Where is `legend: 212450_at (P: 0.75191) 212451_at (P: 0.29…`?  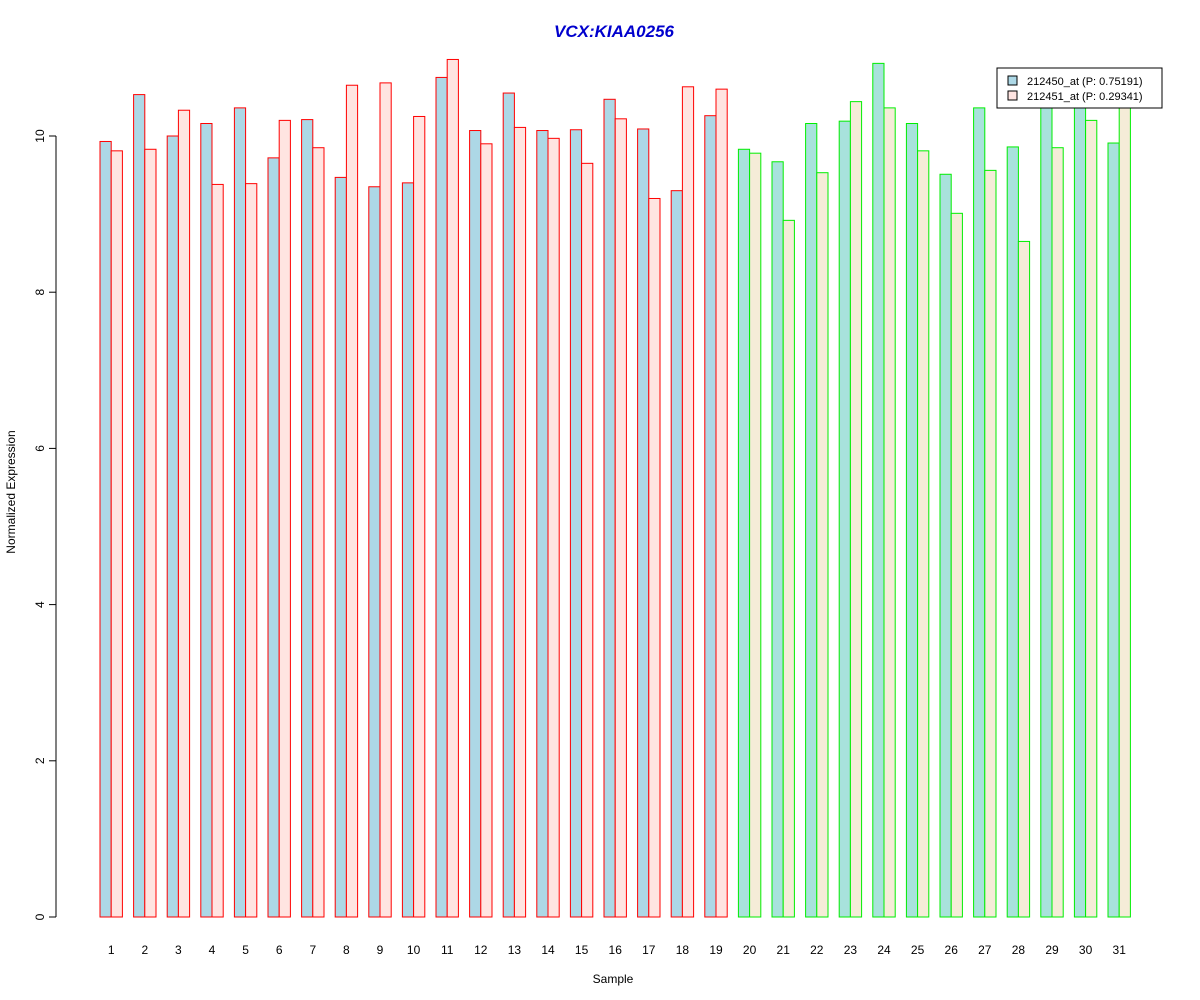 legend: 212450_at (P: 0.75191) 212451_at (P: 0.29… is located at coordinates (1079, 88).